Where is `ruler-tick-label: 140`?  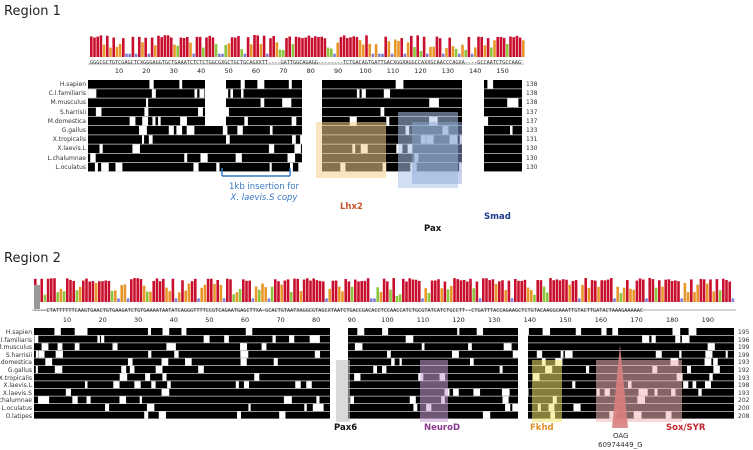 ruler-tick-label: 140 is located at coordinates (530, 320).